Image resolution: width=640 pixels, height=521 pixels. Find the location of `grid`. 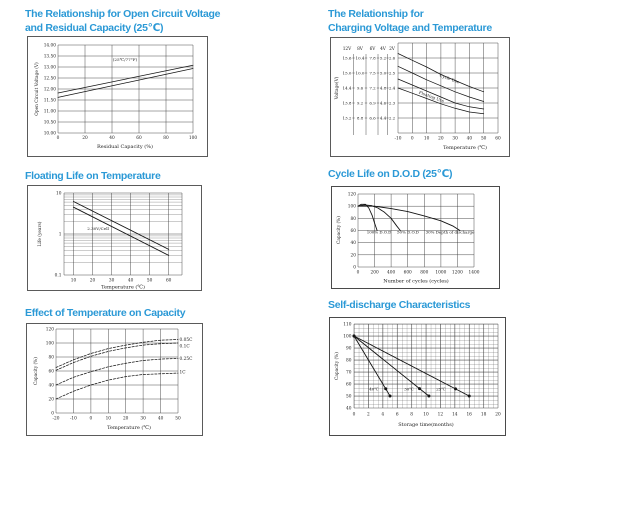

grid is located at coordinates (448, 88).